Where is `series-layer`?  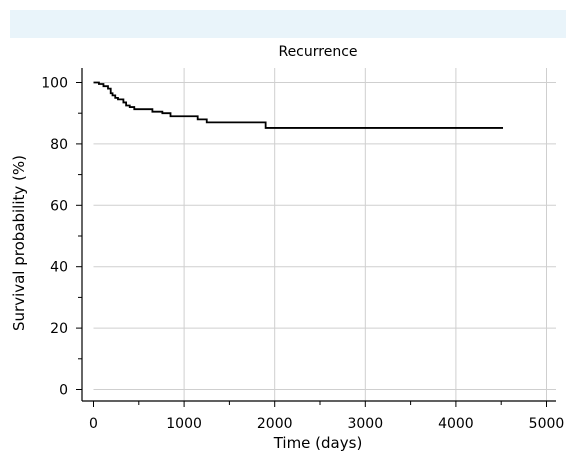 series-layer is located at coordinates (298, 105).